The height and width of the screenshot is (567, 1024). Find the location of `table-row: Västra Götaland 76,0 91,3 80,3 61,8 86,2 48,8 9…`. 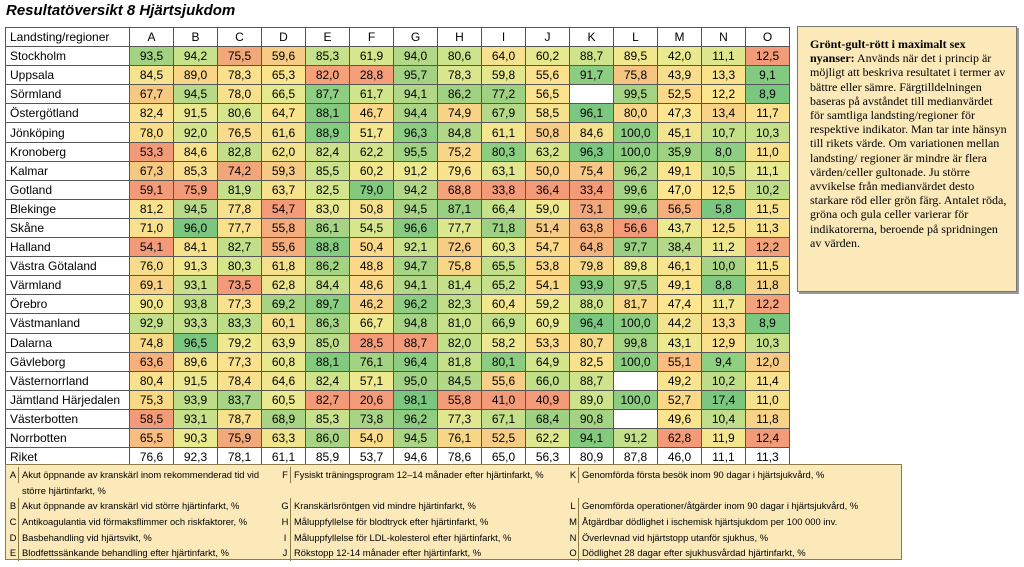

table-row: Västra Götaland 76,0 91,3 80,3 61,8 86,2 48,8 9… is located at coordinates (397, 266).